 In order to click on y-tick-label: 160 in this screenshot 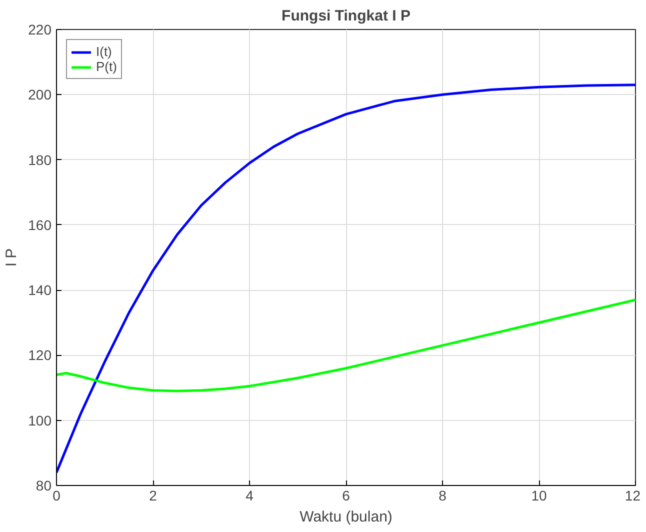, I will do `click(40, 224)`.